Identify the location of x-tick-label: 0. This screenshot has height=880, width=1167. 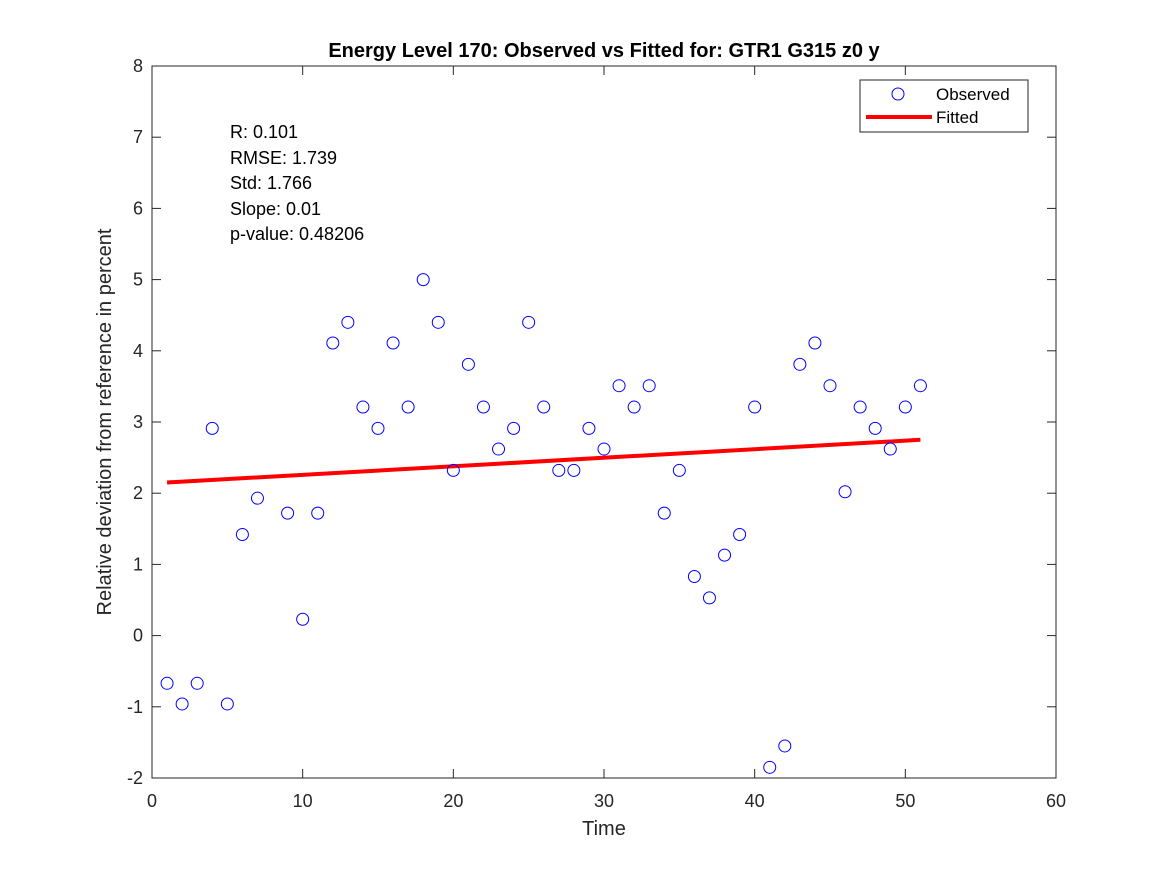
(152, 801).